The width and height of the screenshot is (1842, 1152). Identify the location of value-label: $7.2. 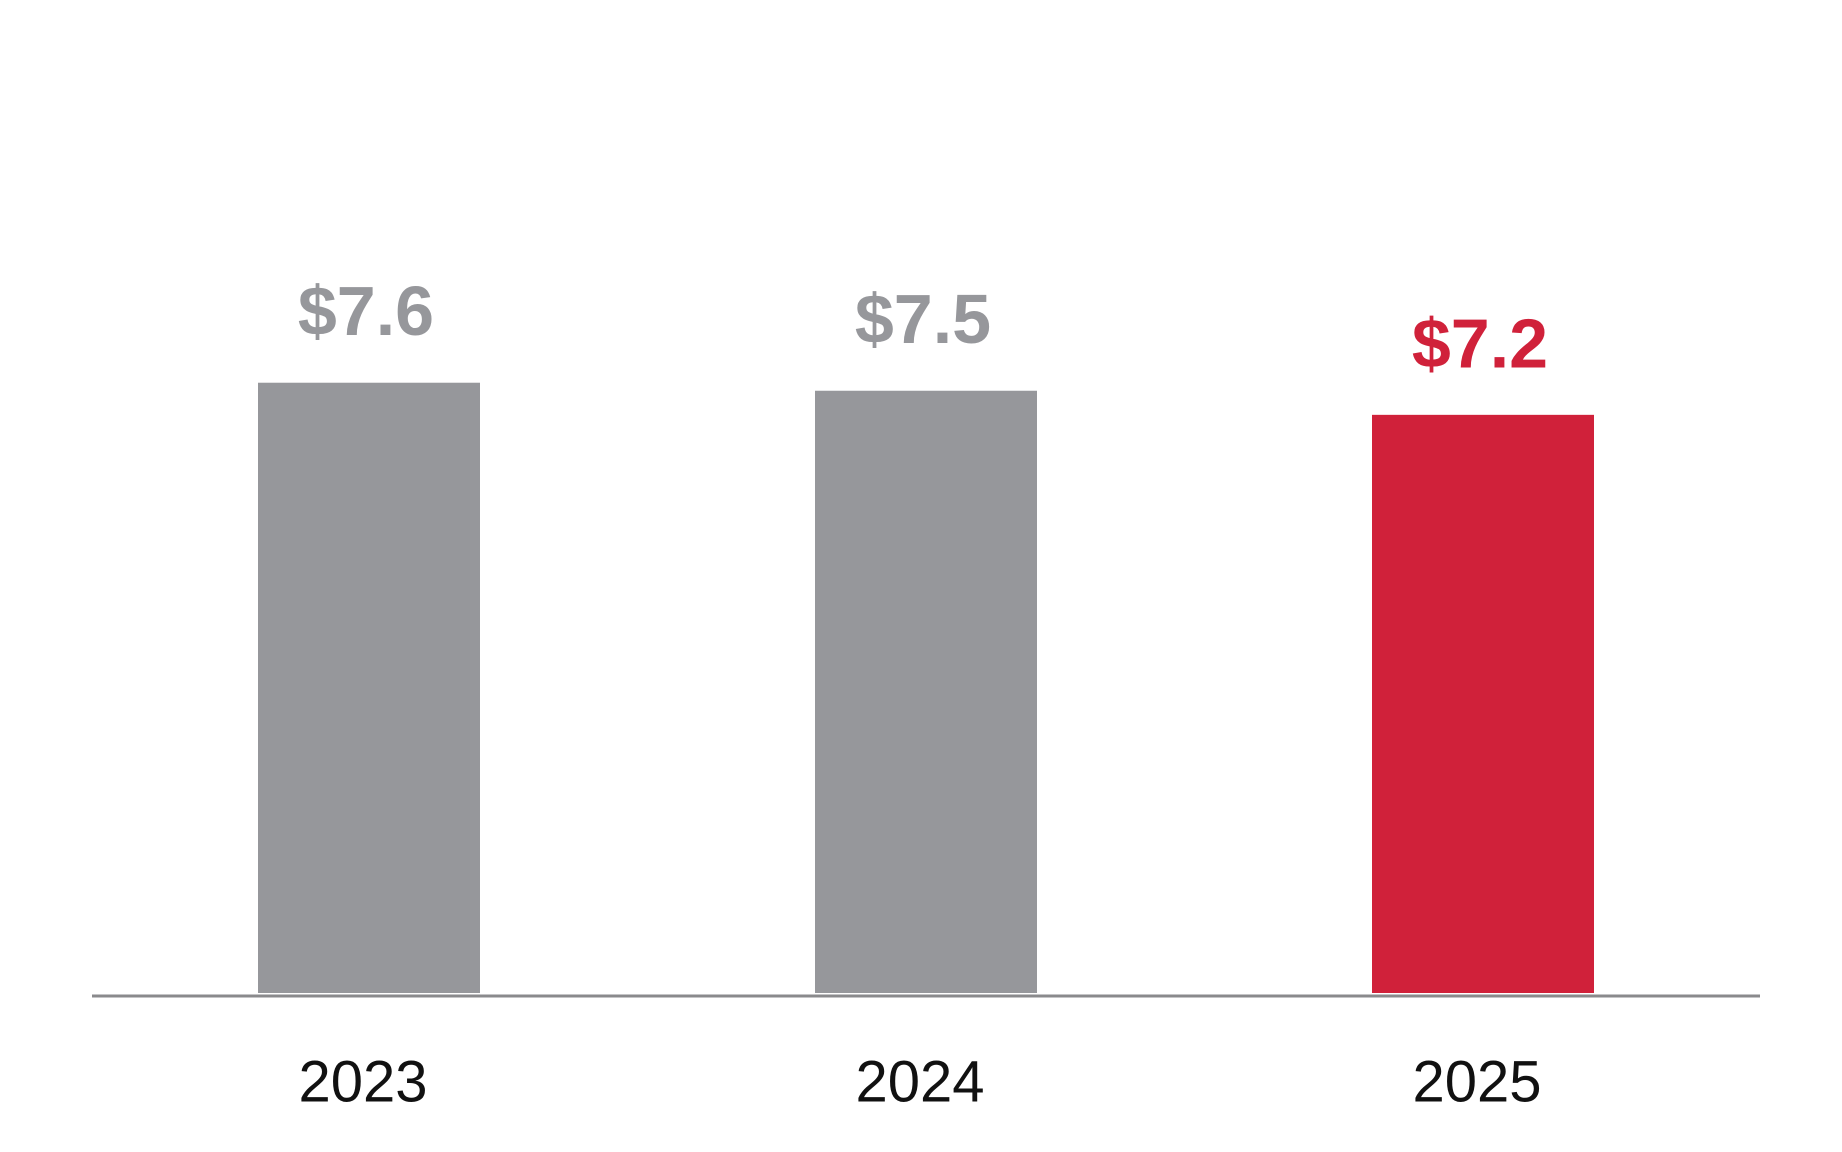
(1480, 343).